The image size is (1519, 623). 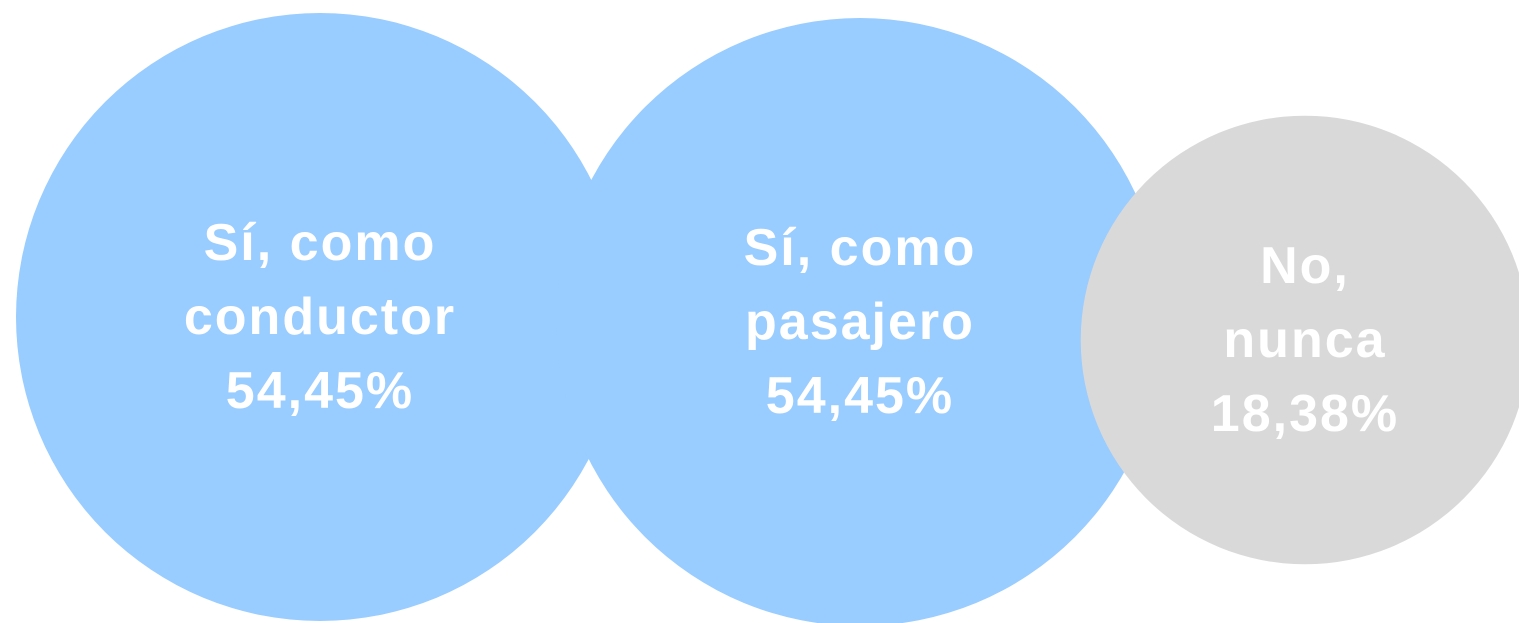 I want to click on bubble-label: No, nunca 18,38%, so click(x=1305, y=340).